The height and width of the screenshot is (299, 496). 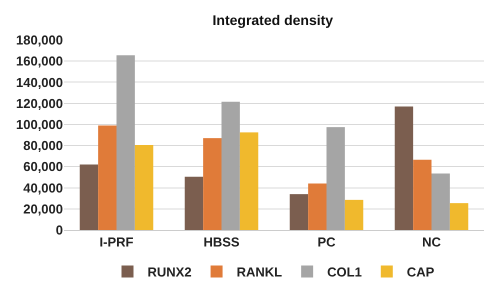 What do you see at coordinates (259, 272) in the screenshot?
I see `legend-label: RANKL` at bounding box center [259, 272].